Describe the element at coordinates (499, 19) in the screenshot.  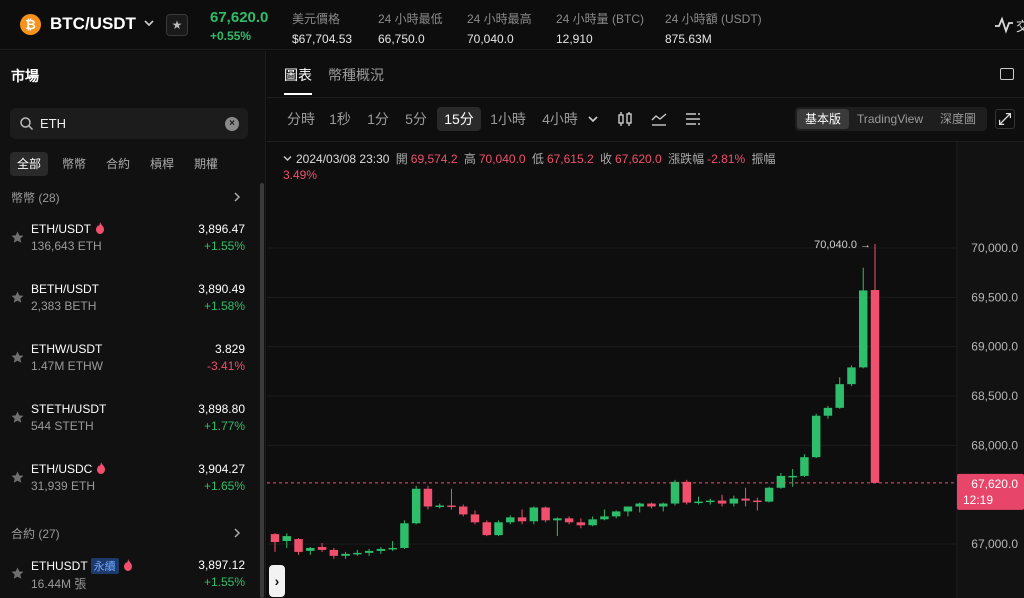
I see `stat-label: 24 小時最高` at that location.